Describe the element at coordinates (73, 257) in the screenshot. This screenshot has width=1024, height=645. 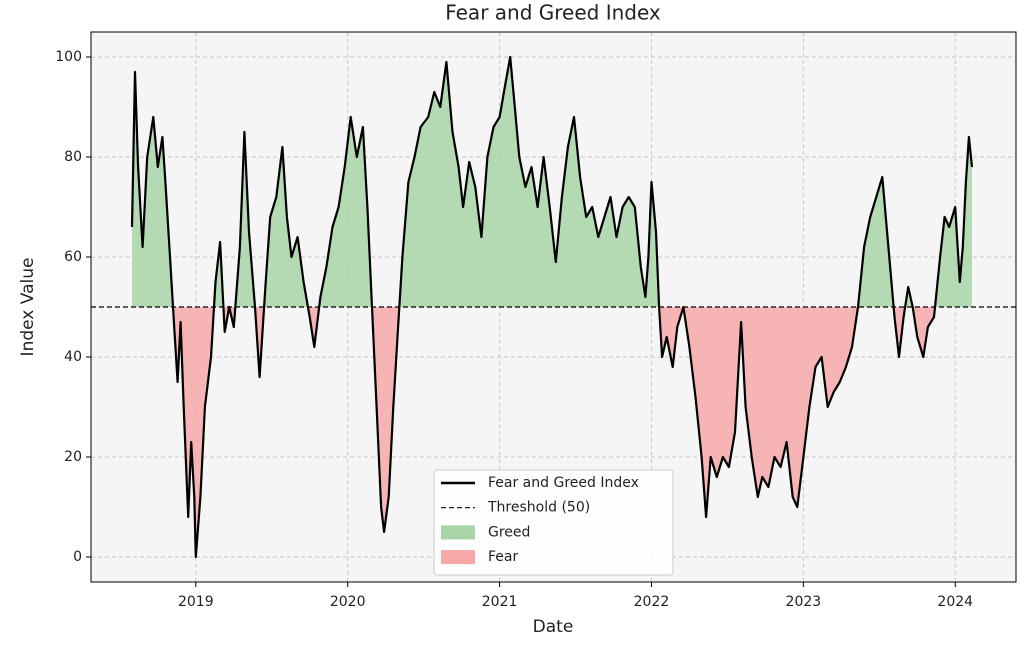
I see `y-tick-label: 60` at that location.